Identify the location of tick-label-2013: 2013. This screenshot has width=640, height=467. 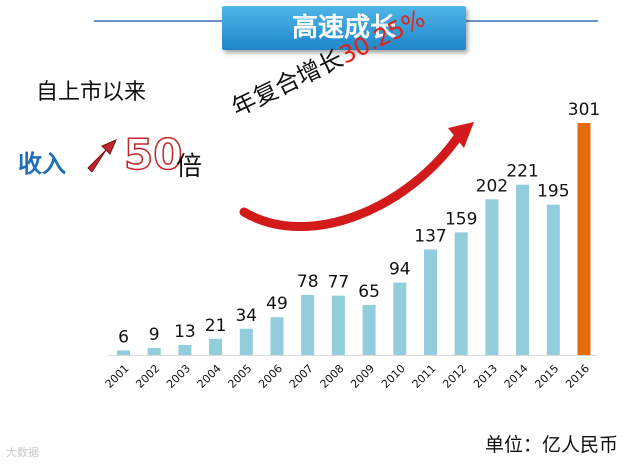
(485, 376).